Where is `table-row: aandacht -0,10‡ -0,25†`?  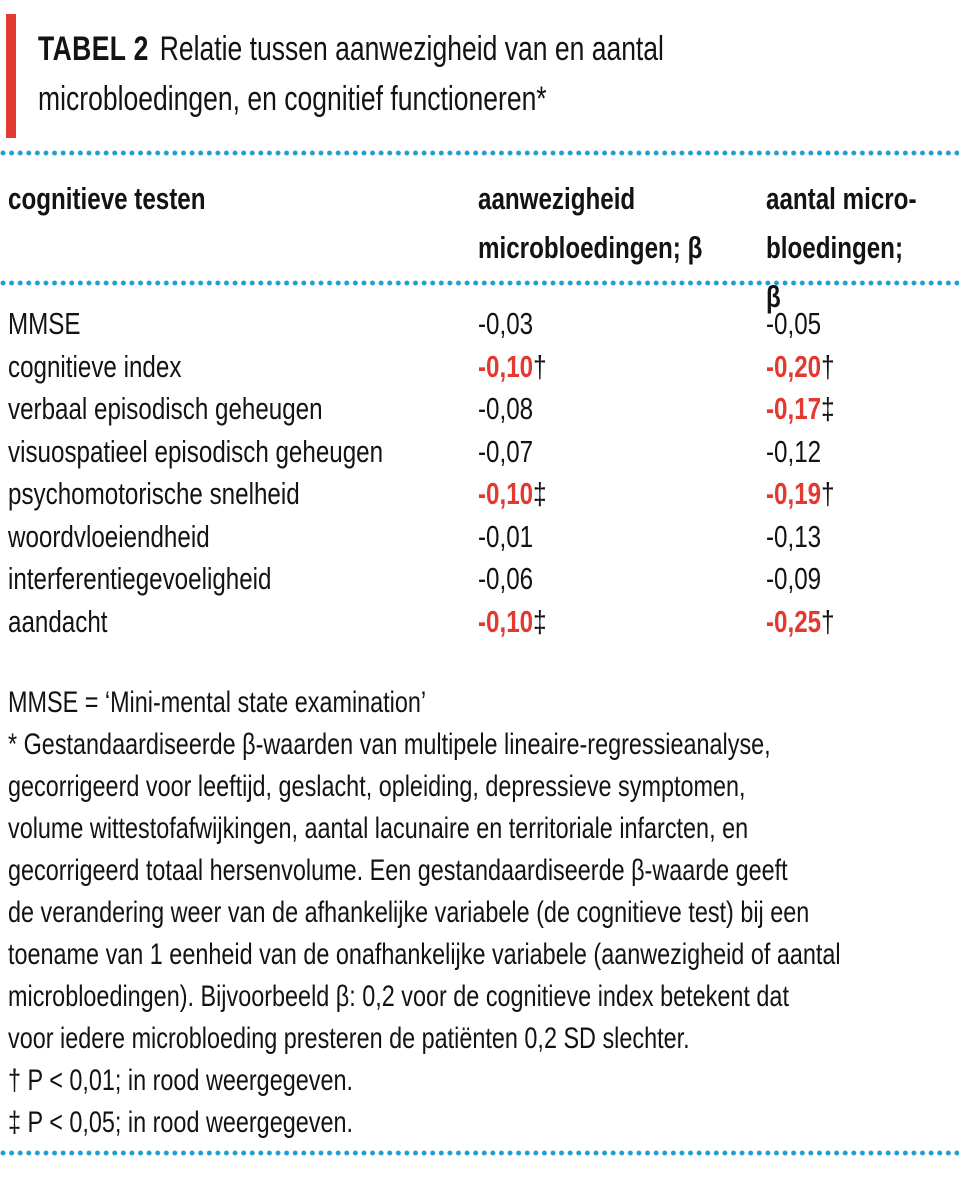
table-row: aandacht -0,10‡ -0,25† is located at coordinates (483, 622).